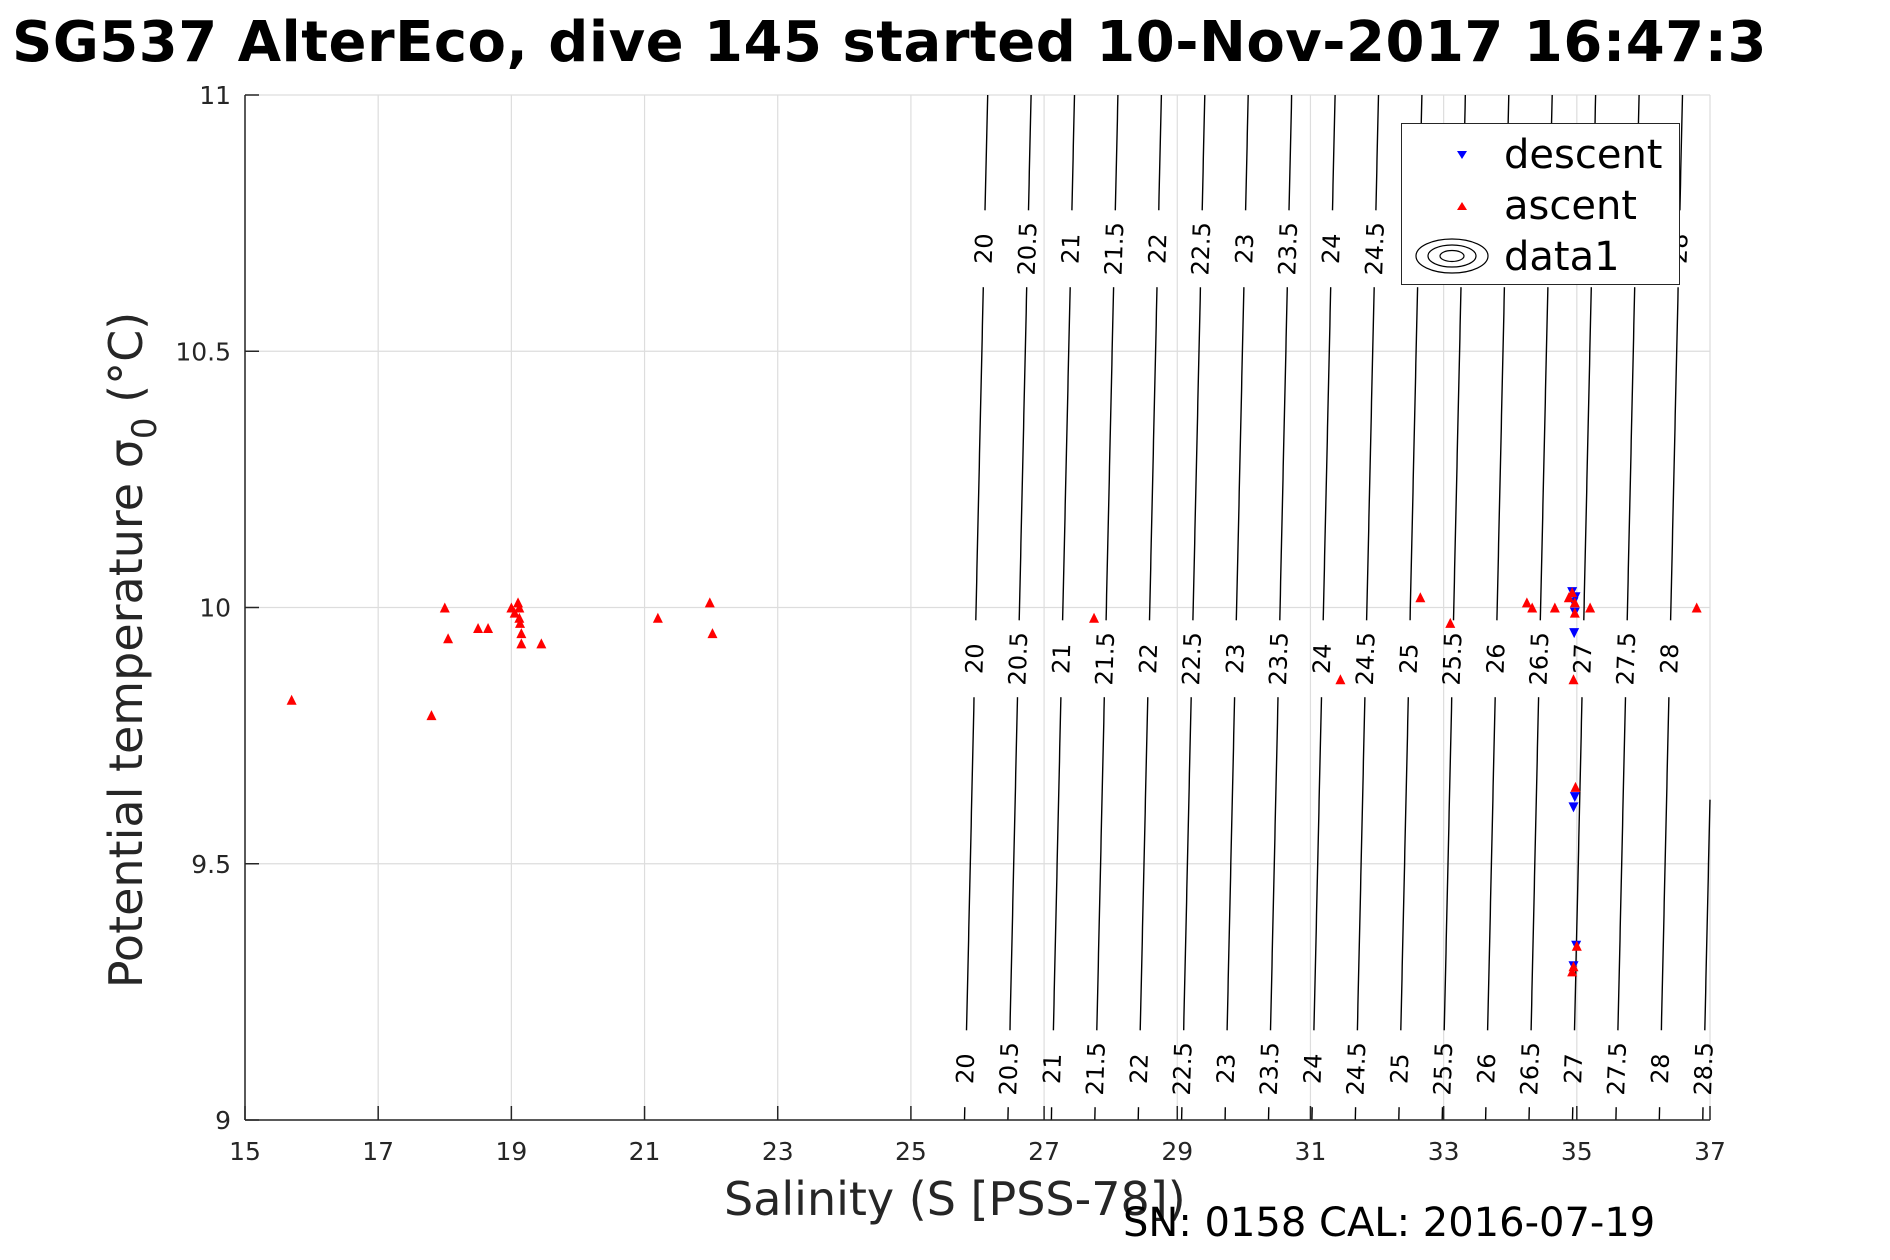 The image size is (1890, 1260). I want to click on x-tick-label: 19, so click(511, 1151).